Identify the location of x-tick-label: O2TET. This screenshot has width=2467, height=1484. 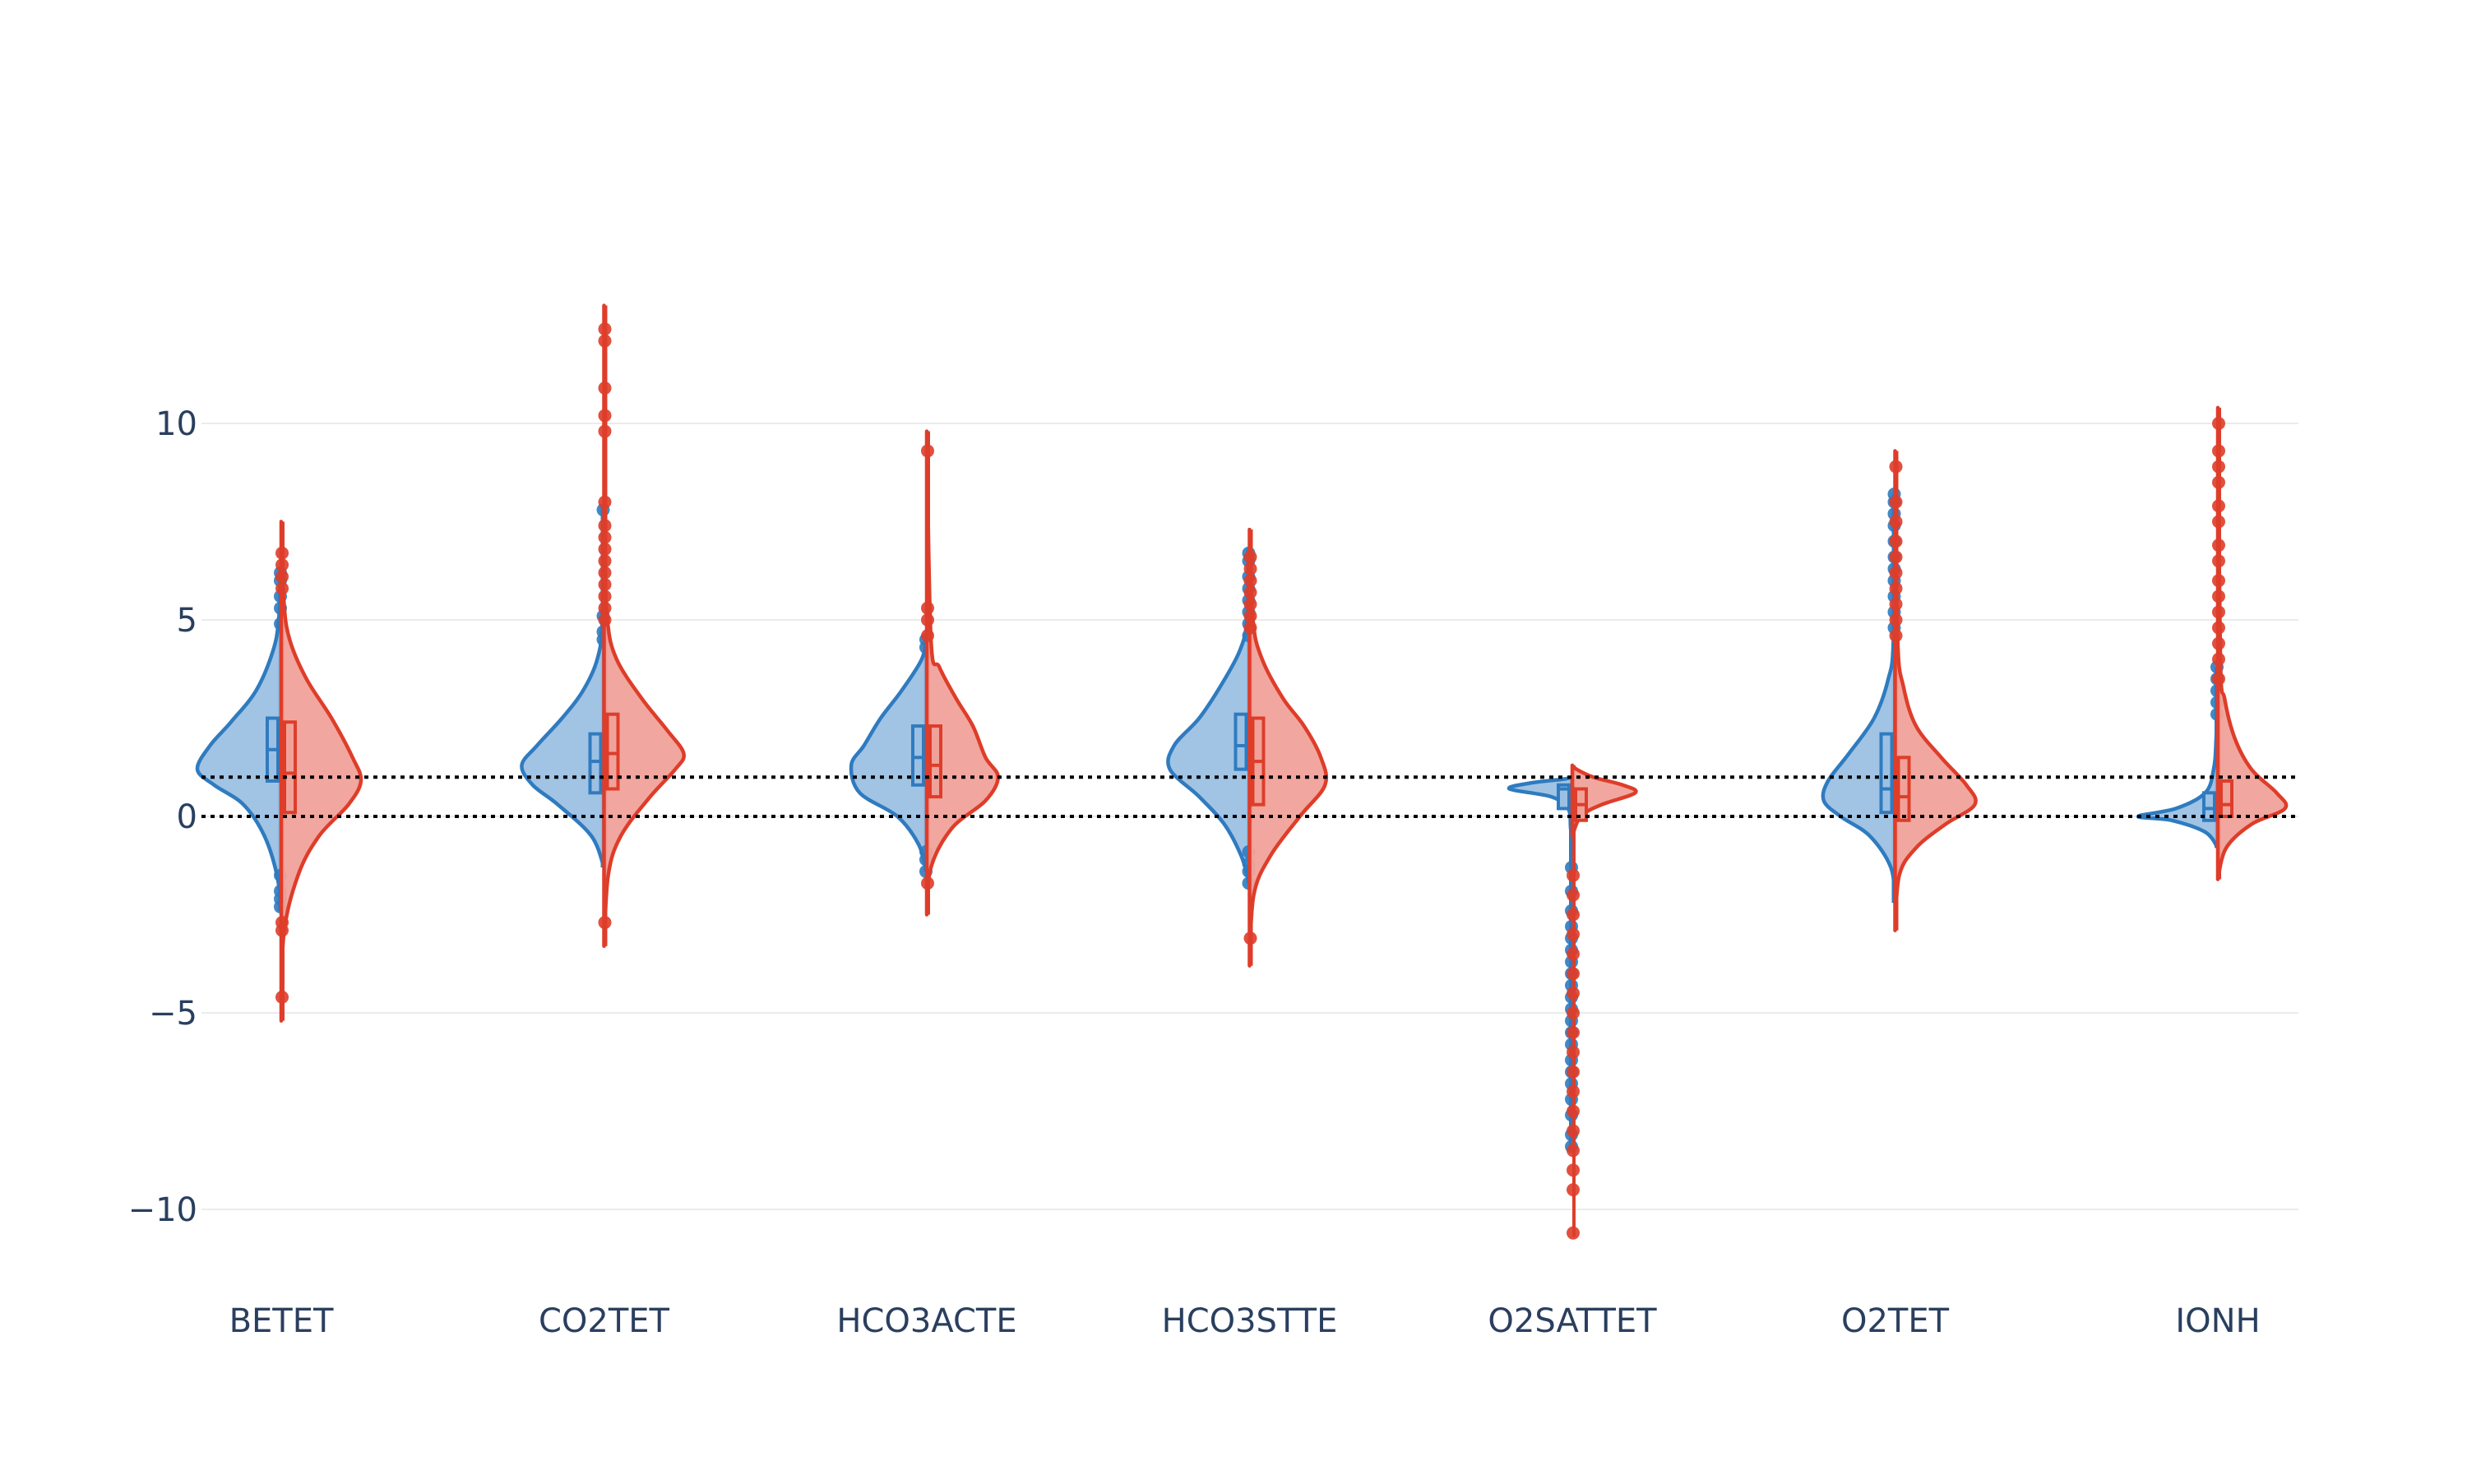
(1896, 1321).